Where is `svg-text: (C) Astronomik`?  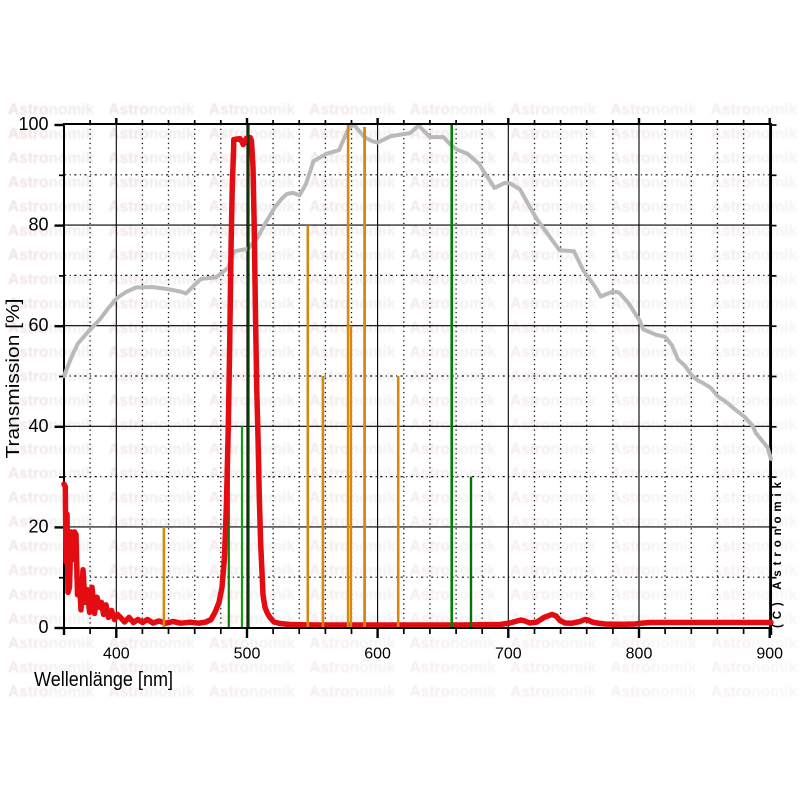
svg-text: (C) Astronomik is located at coordinates (778, 554).